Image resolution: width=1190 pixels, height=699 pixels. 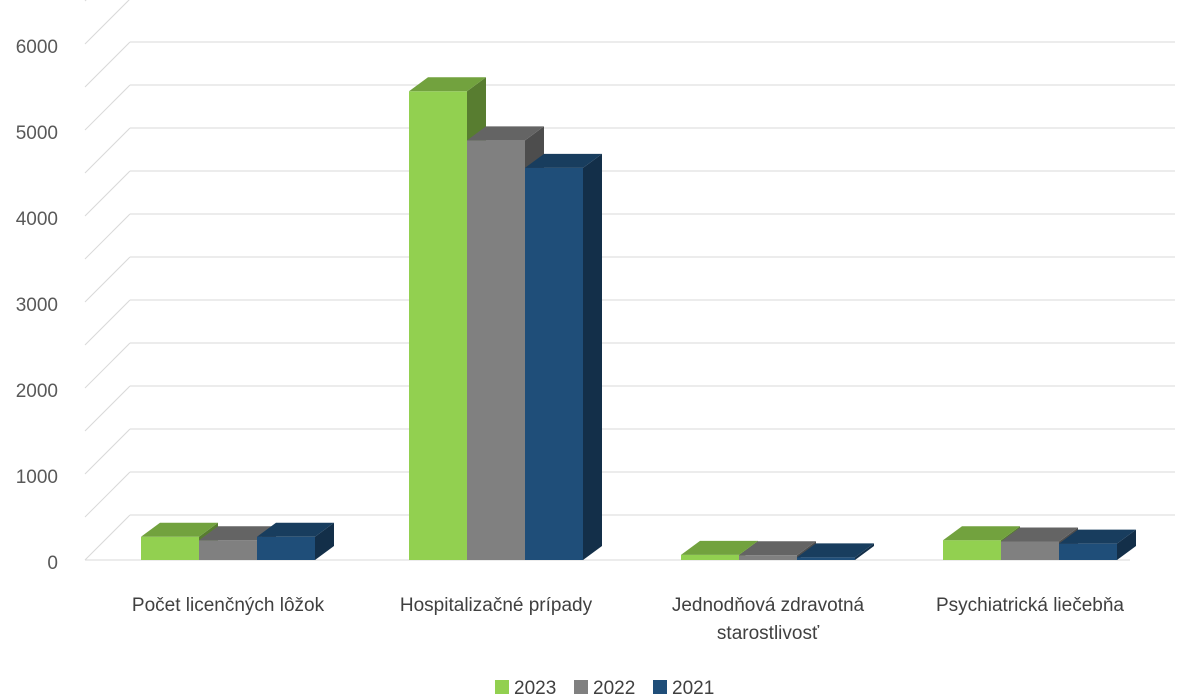 I want to click on y-tick-label: 0, so click(x=52, y=563).